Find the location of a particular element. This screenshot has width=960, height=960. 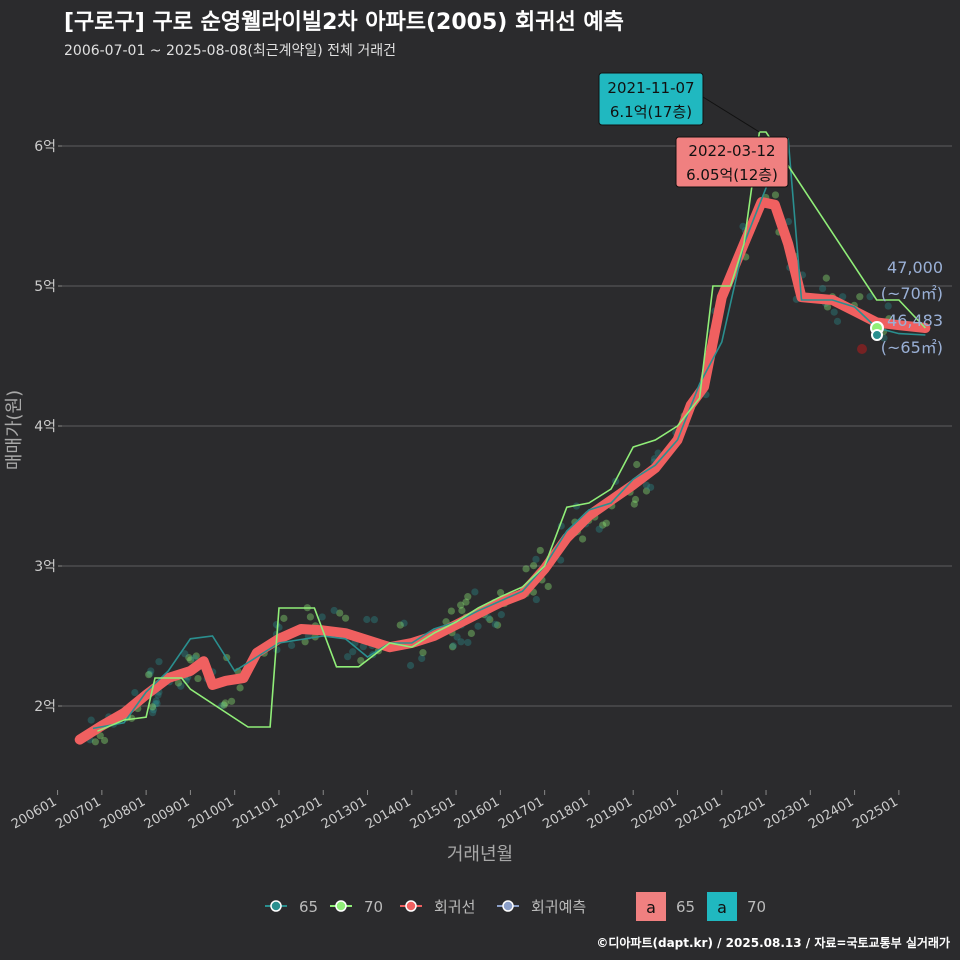

legend: 65 70 회귀선 회귀예측 a 65 a 70 is located at coordinates (515, 906).